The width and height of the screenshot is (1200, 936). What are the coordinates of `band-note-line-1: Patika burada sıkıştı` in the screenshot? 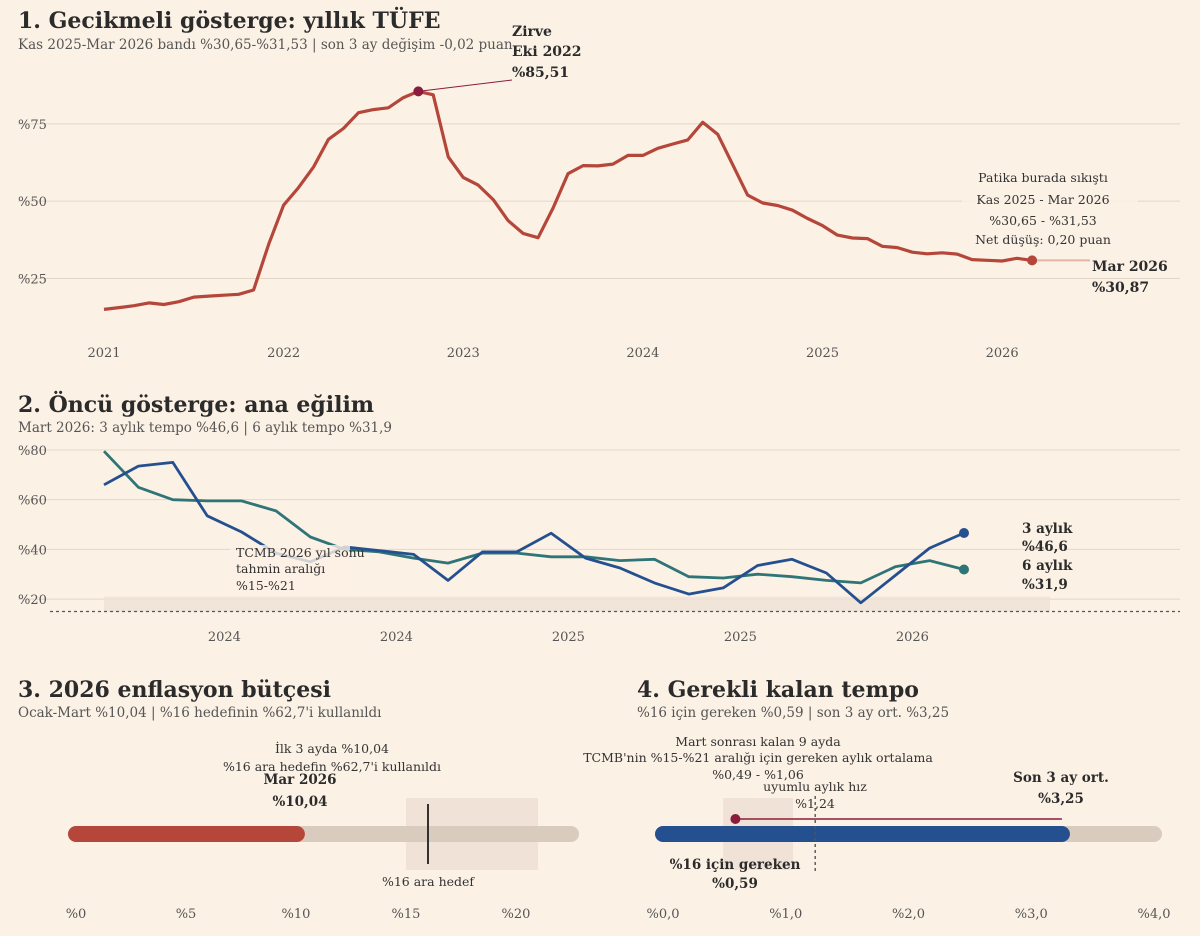 It's located at (1043, 177).